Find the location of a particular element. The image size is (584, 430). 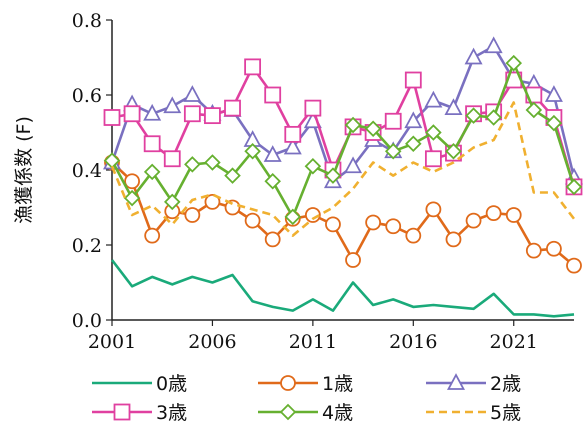

legend-label: 0歳 is located at coordinates (171, 384).